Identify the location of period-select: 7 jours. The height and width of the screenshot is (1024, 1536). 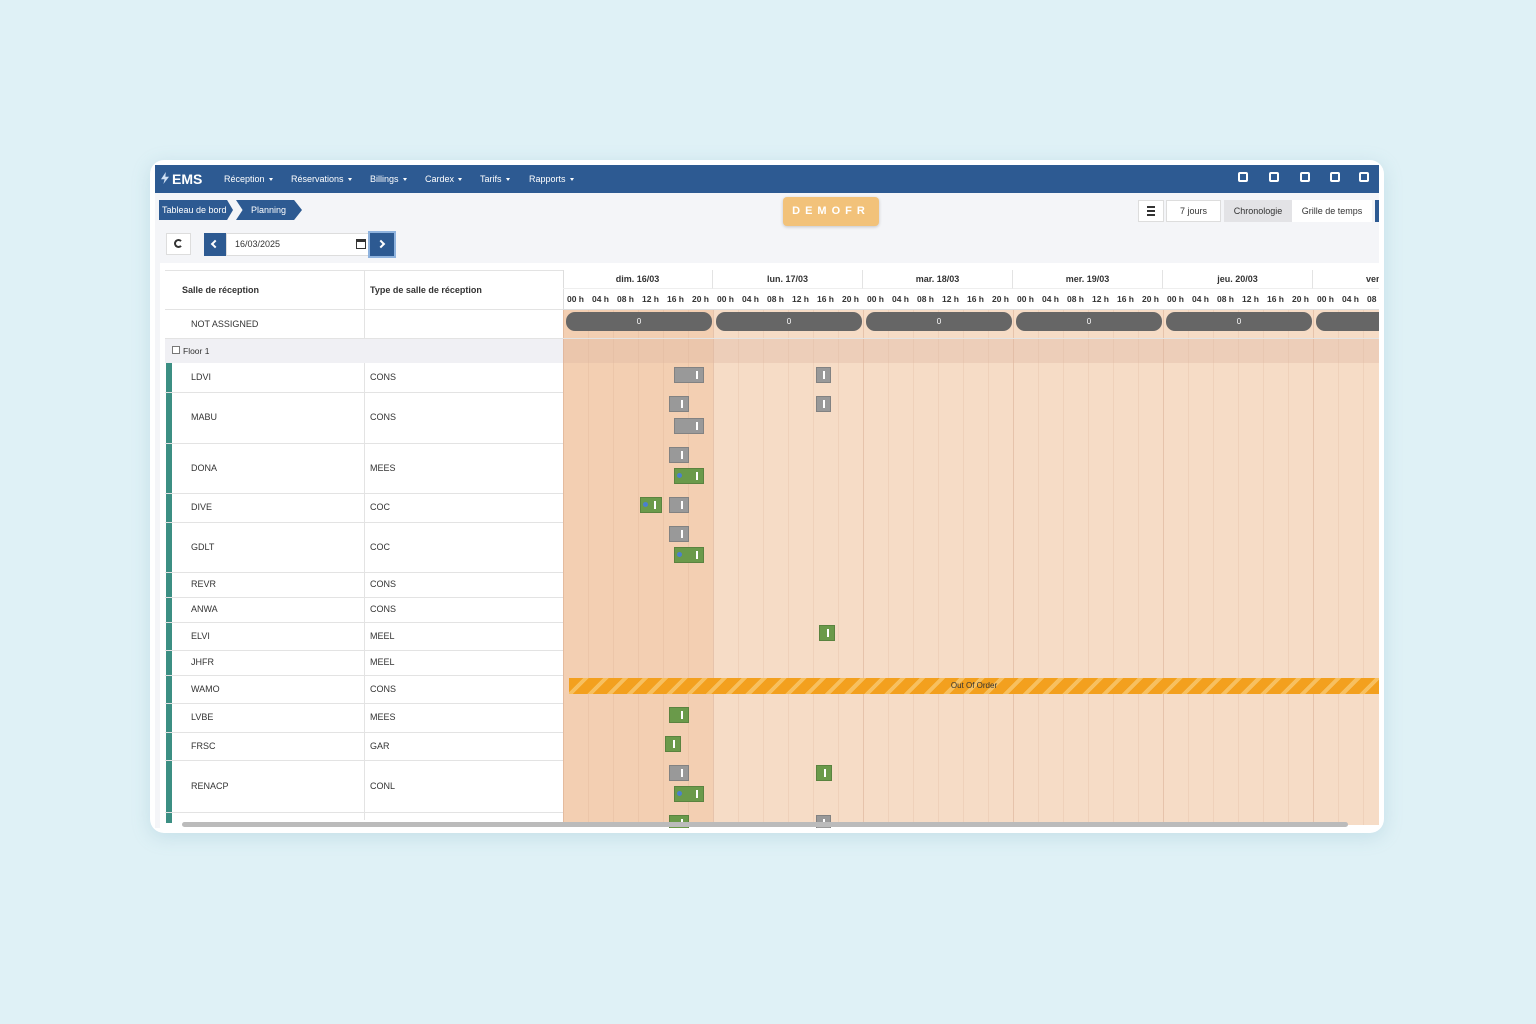
(1193, 211).